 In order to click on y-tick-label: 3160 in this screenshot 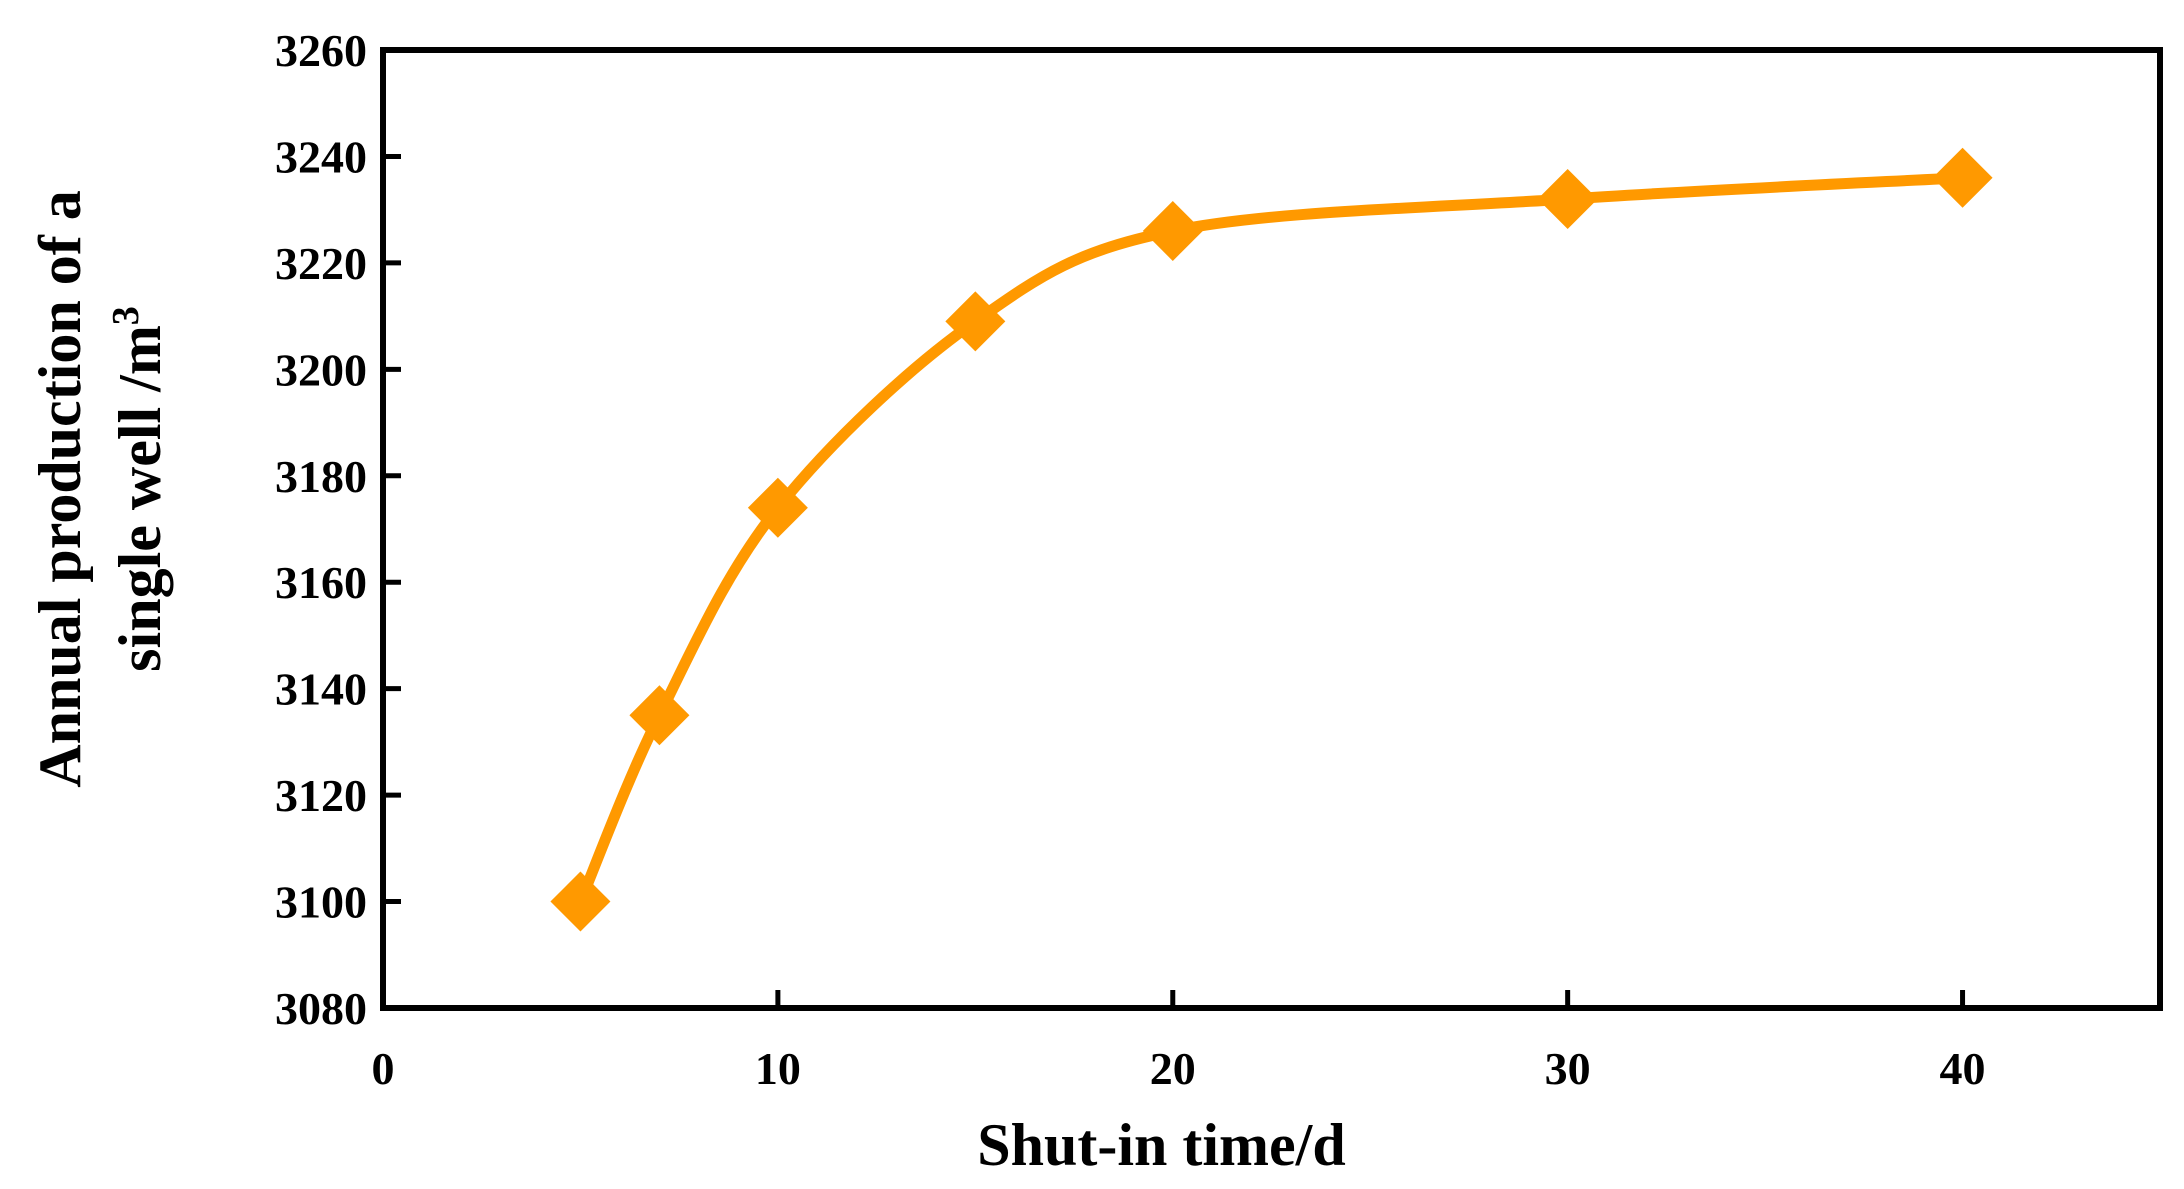, I will do `click(321, 582)`.